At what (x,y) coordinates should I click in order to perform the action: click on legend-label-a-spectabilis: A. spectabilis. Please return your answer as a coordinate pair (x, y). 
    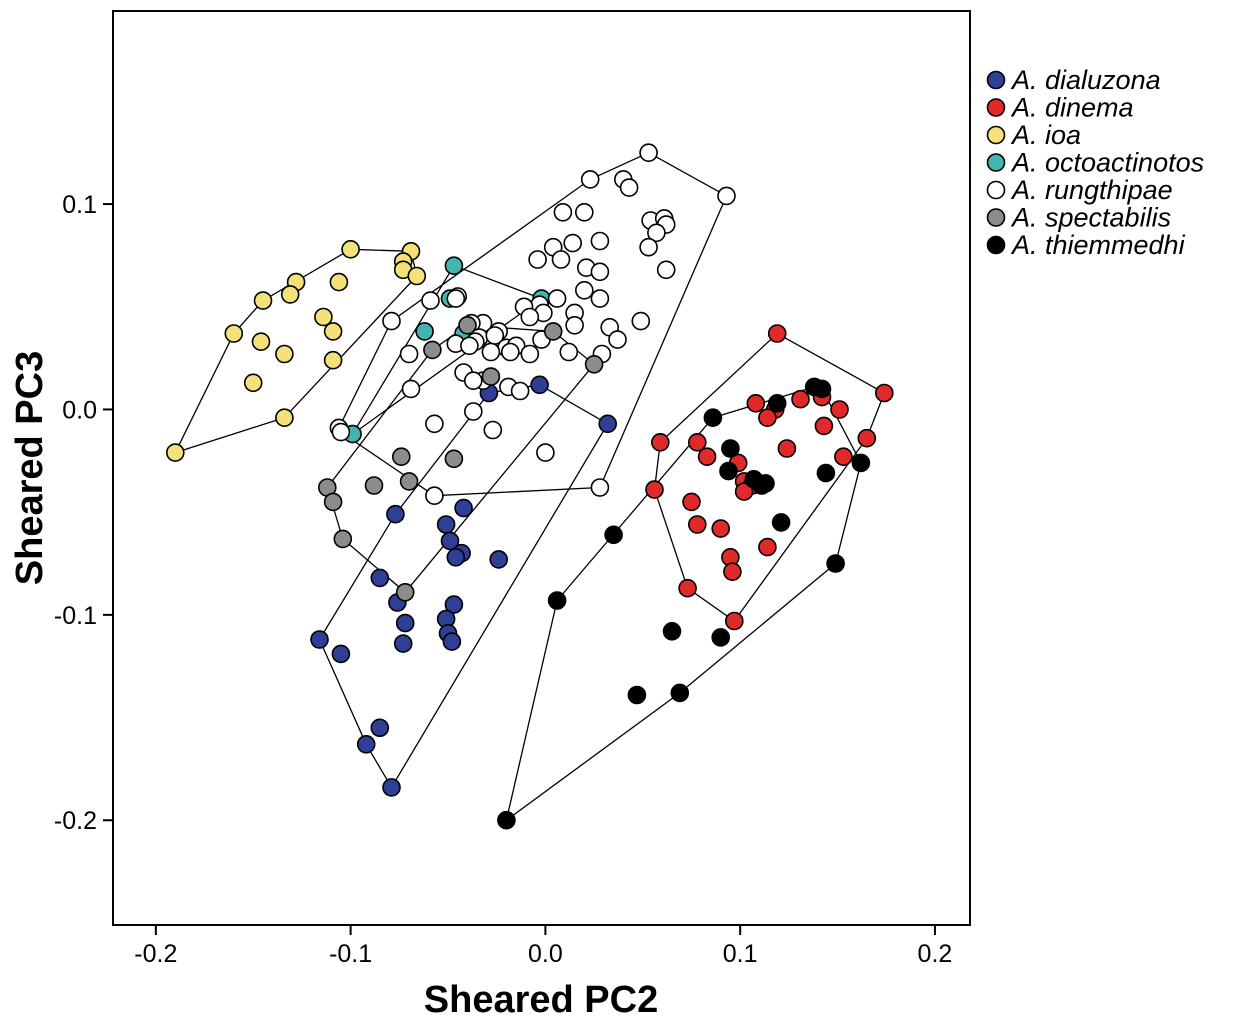
    Looking at the image, I should click on (1090, 218).